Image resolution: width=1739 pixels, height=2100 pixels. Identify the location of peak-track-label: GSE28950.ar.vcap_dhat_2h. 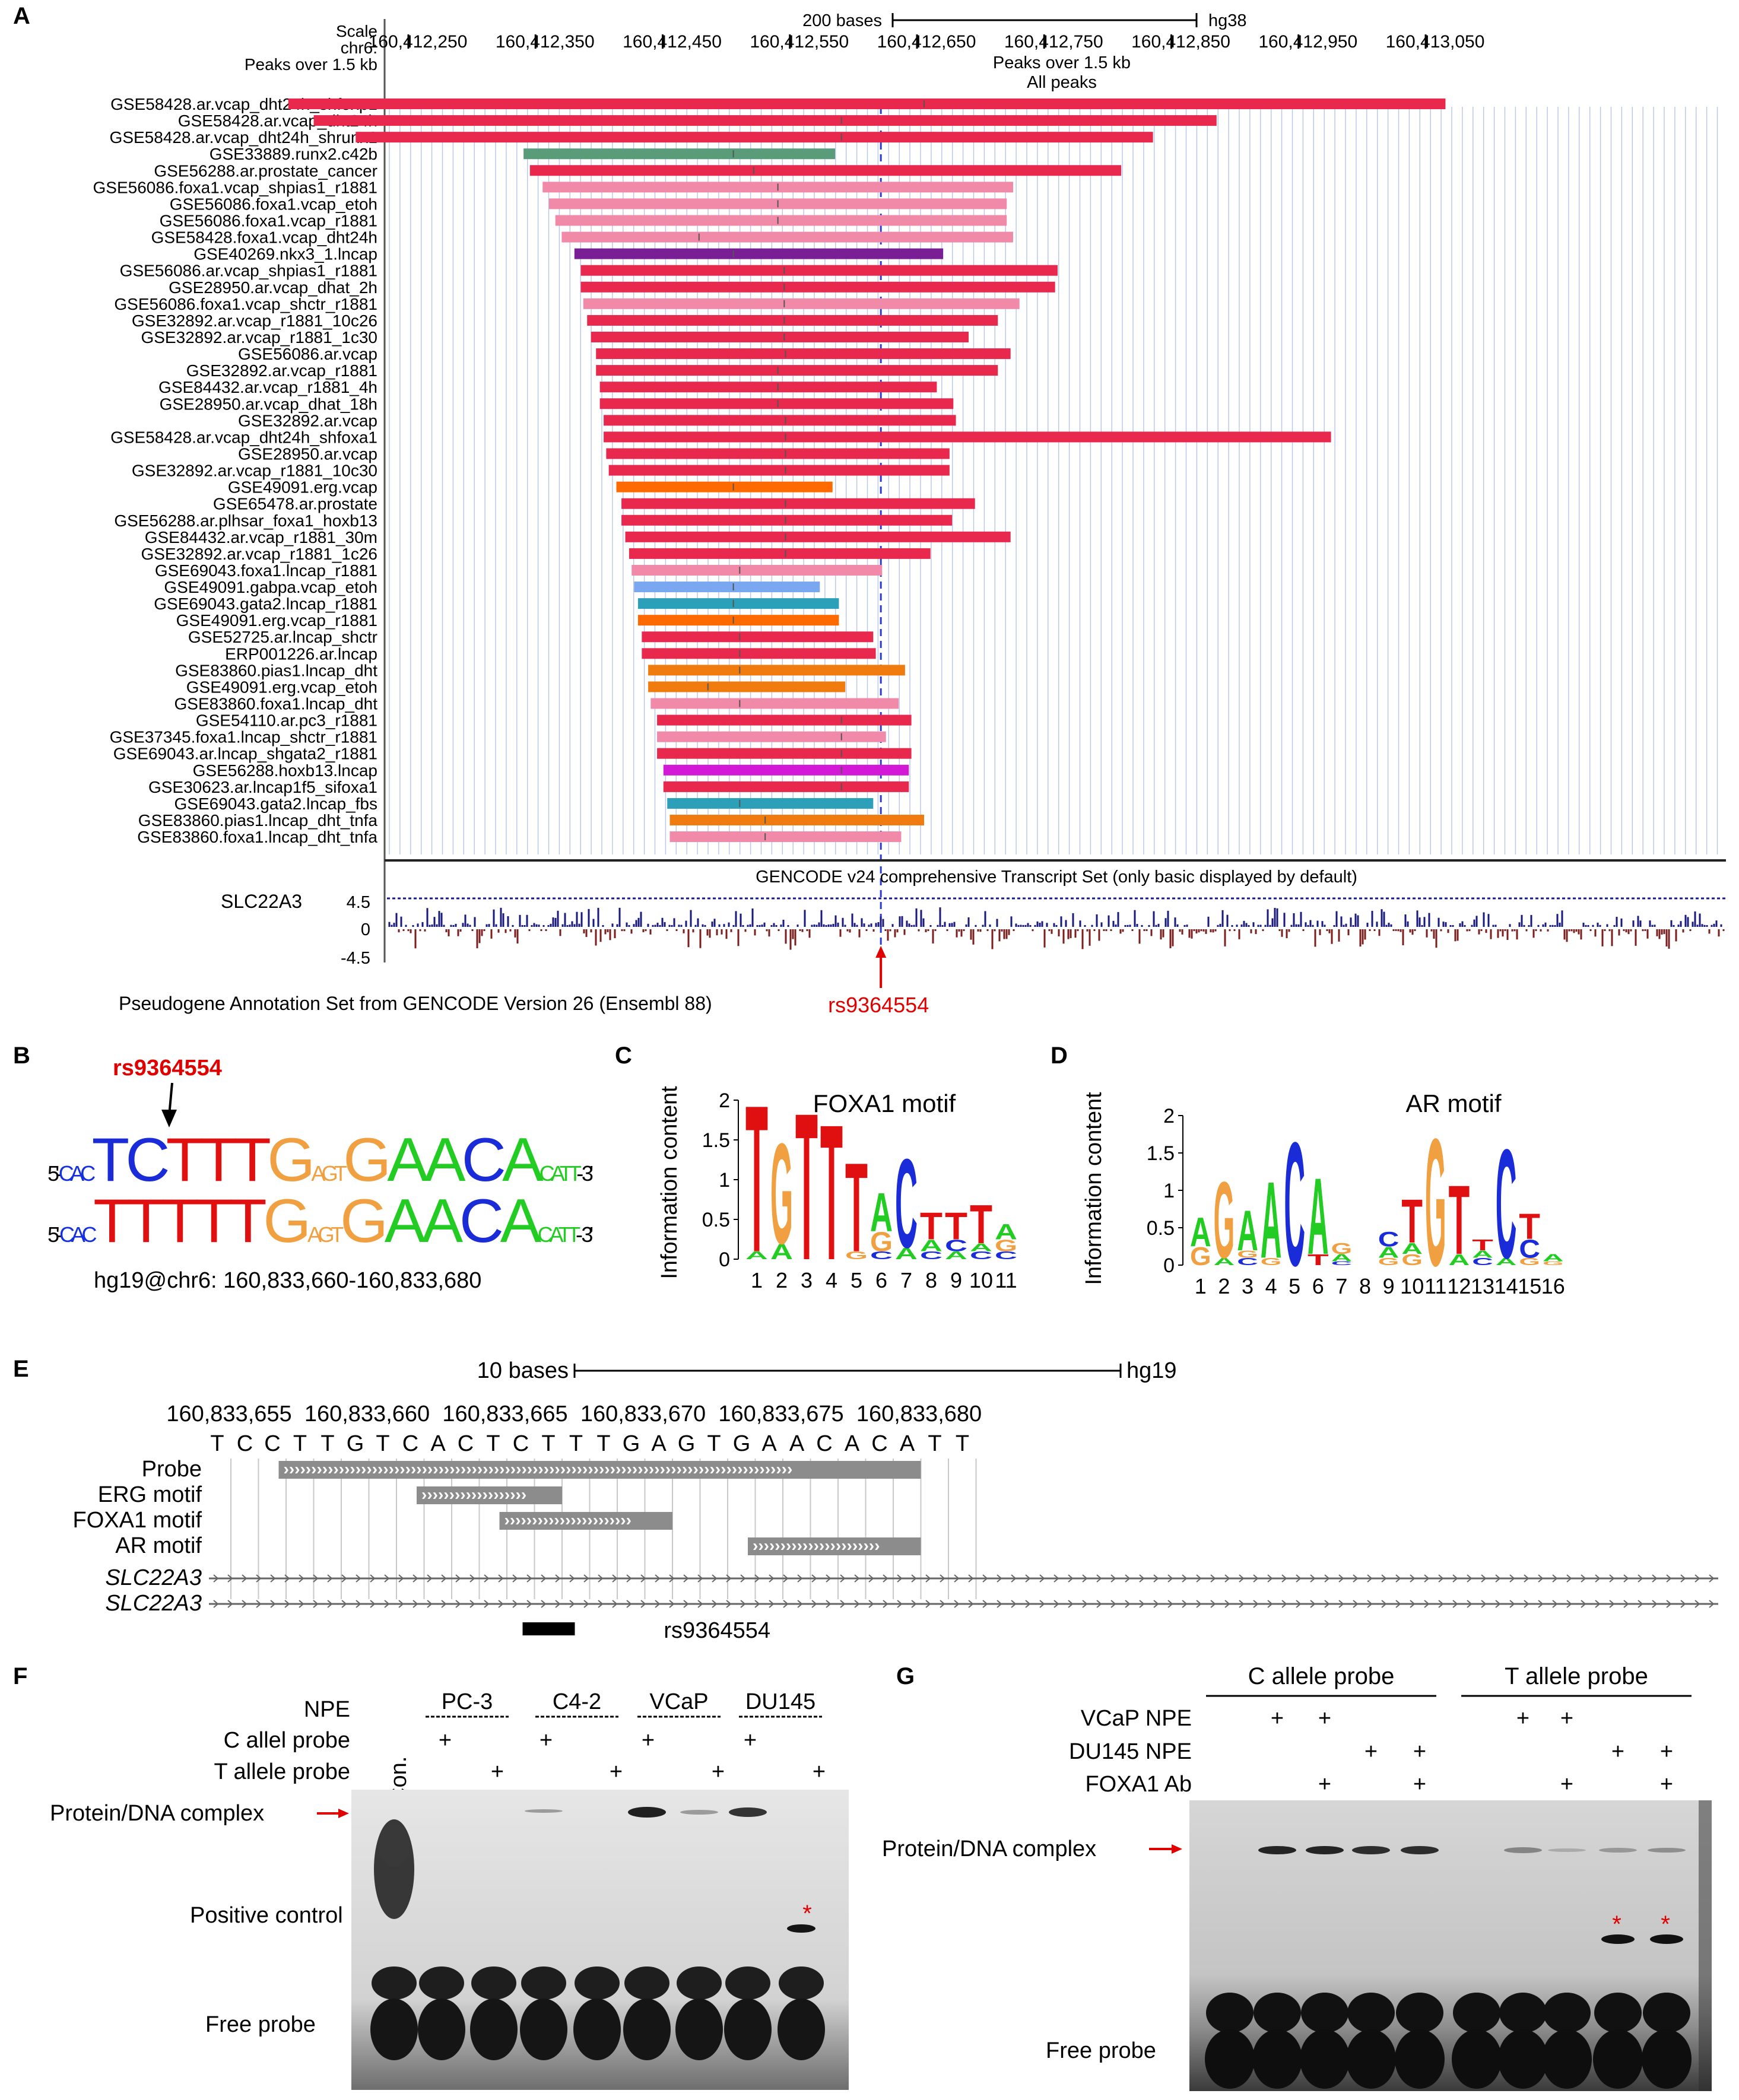
(273, 287).